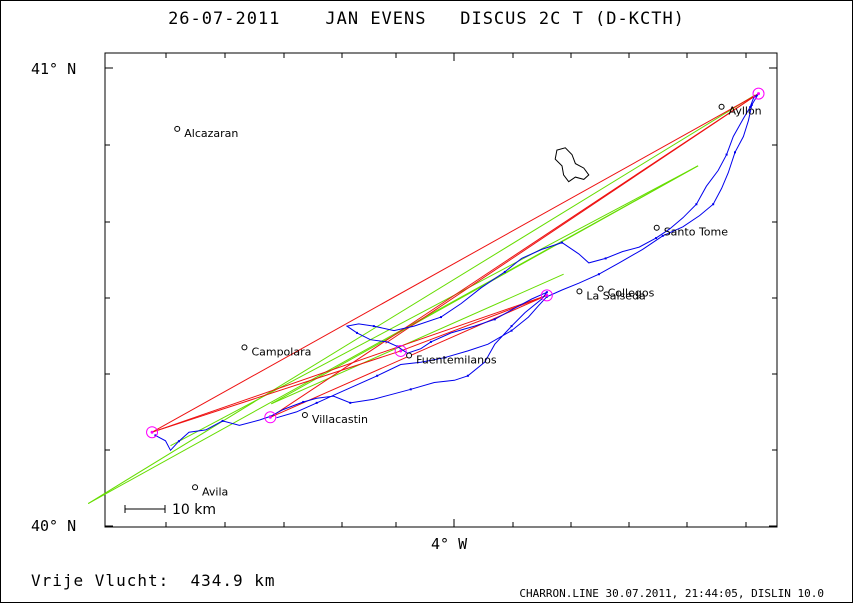  I want to click on lake-shape, so click(572, 165).